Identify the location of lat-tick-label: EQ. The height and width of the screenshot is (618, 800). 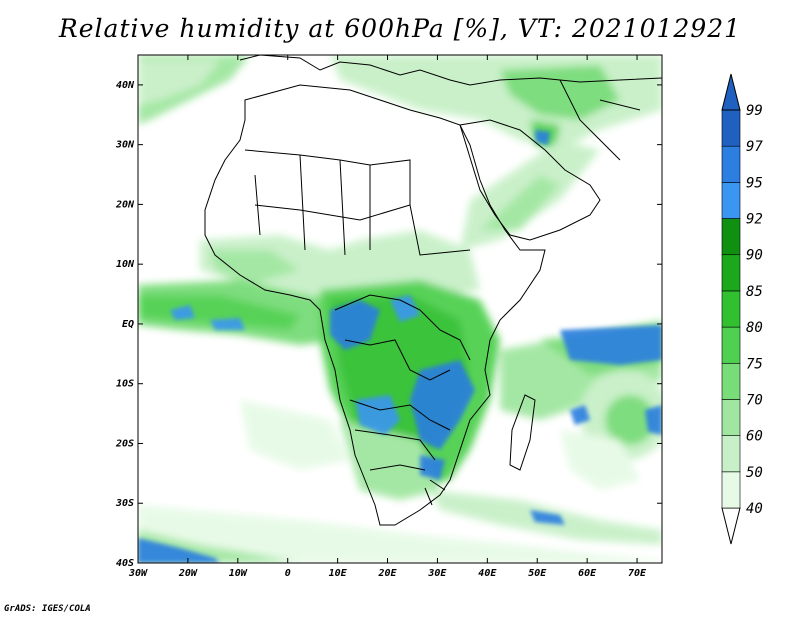
(128, 324).